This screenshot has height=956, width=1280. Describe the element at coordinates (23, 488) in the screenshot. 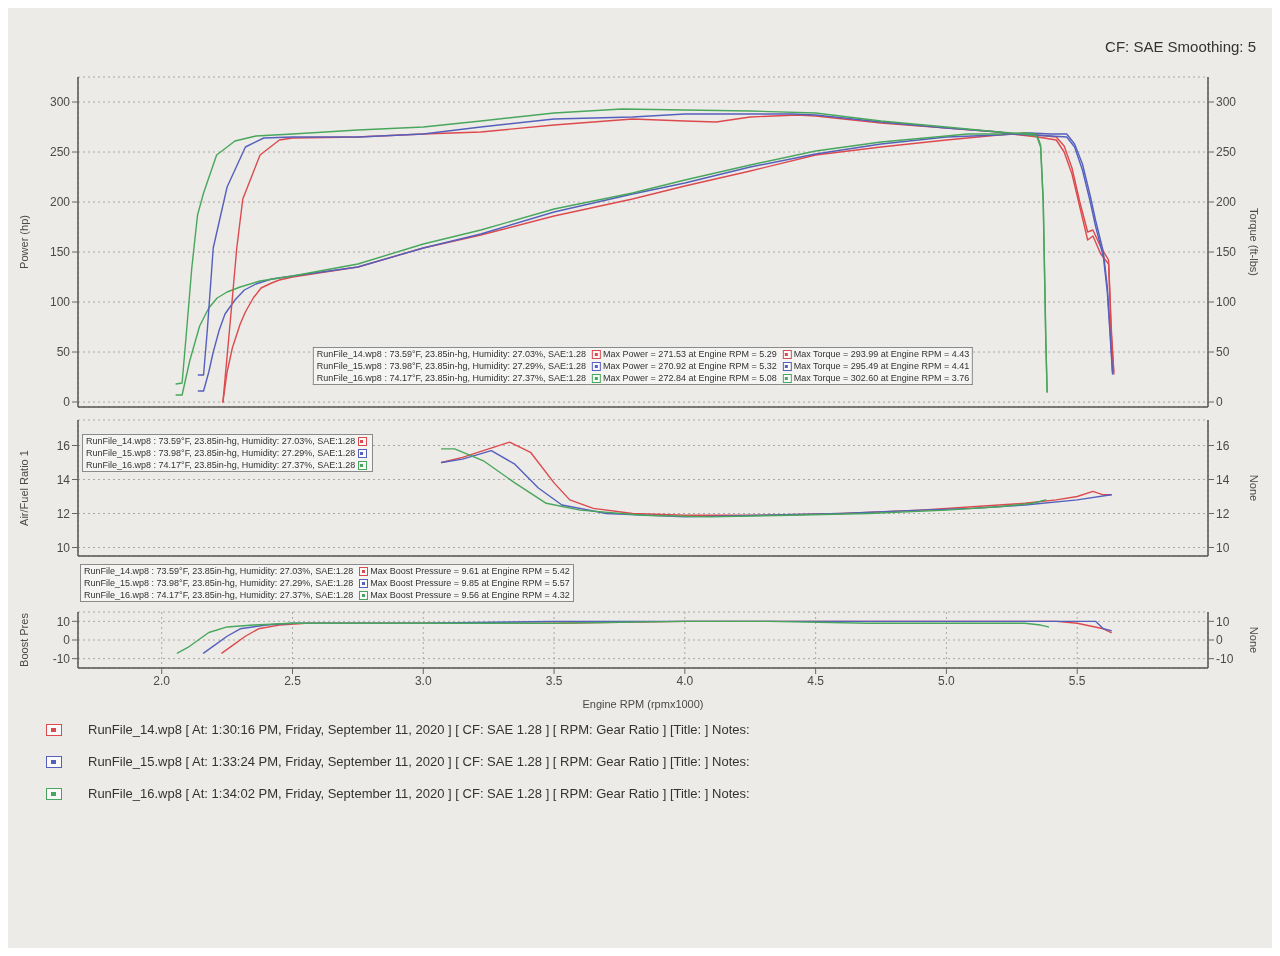

I see `y-axis-title: Air/Fuel Ratio 1` at that location.